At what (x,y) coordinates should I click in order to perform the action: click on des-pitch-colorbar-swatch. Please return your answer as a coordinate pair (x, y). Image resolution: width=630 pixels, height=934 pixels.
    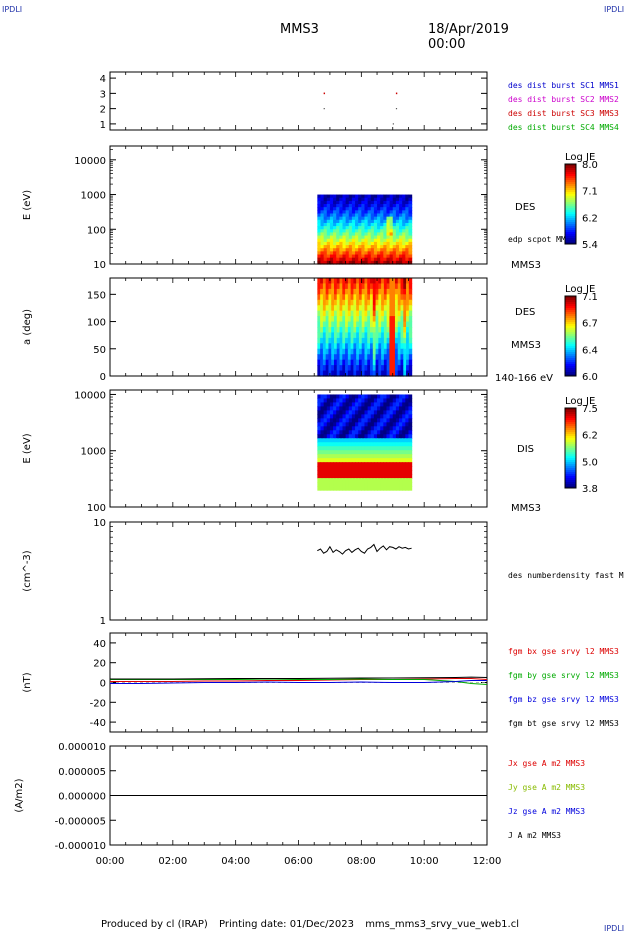
    Looking at the image, I should click on (570, 339).